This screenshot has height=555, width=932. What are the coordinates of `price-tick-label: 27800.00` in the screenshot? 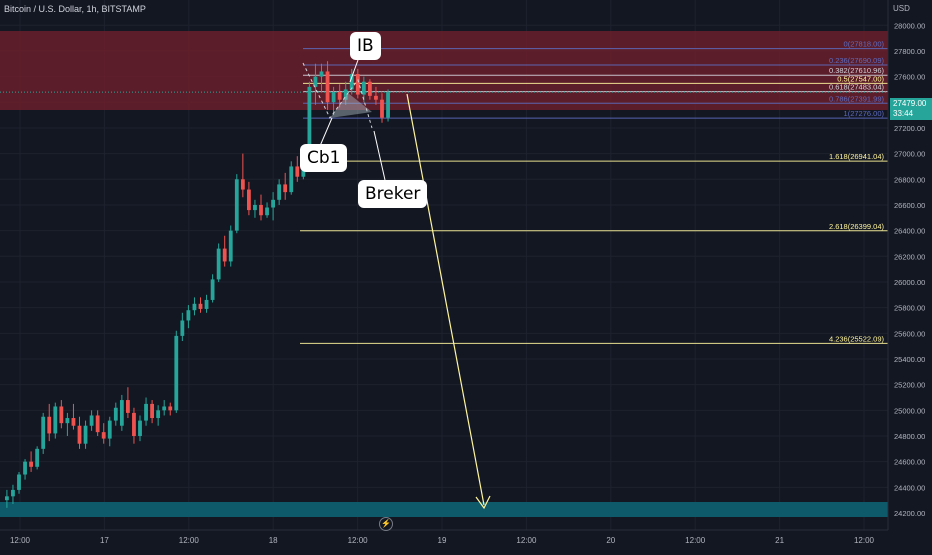 It's located at (909, 51).